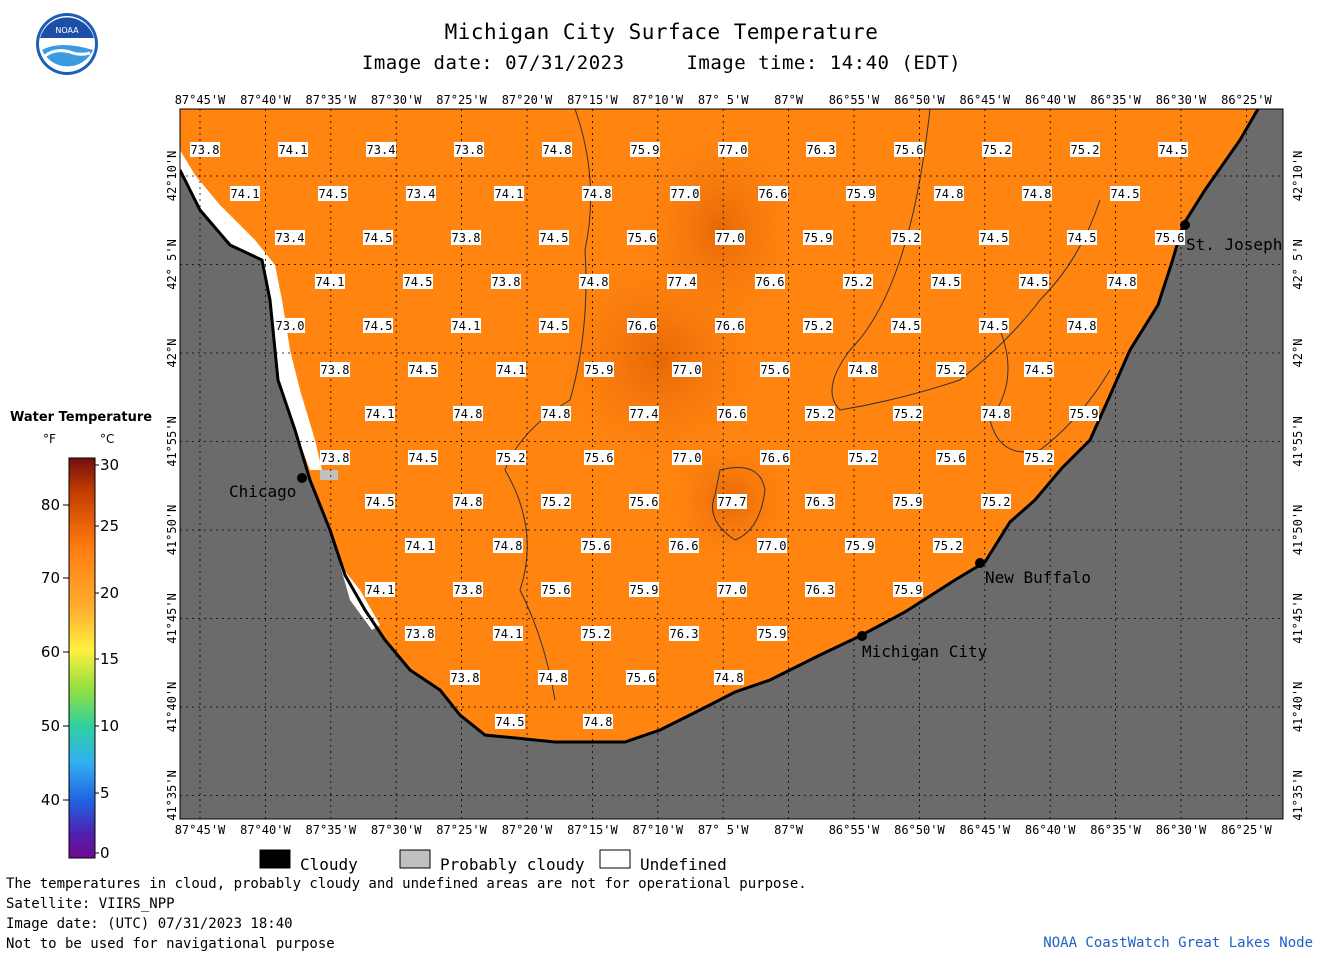 Image resolution: width=1323 pixels, height=960 pixels. Describe the element at coordinates (1038, 577) in the screenshot. I see `city-new-buffalo: New Buffalo` at that location.